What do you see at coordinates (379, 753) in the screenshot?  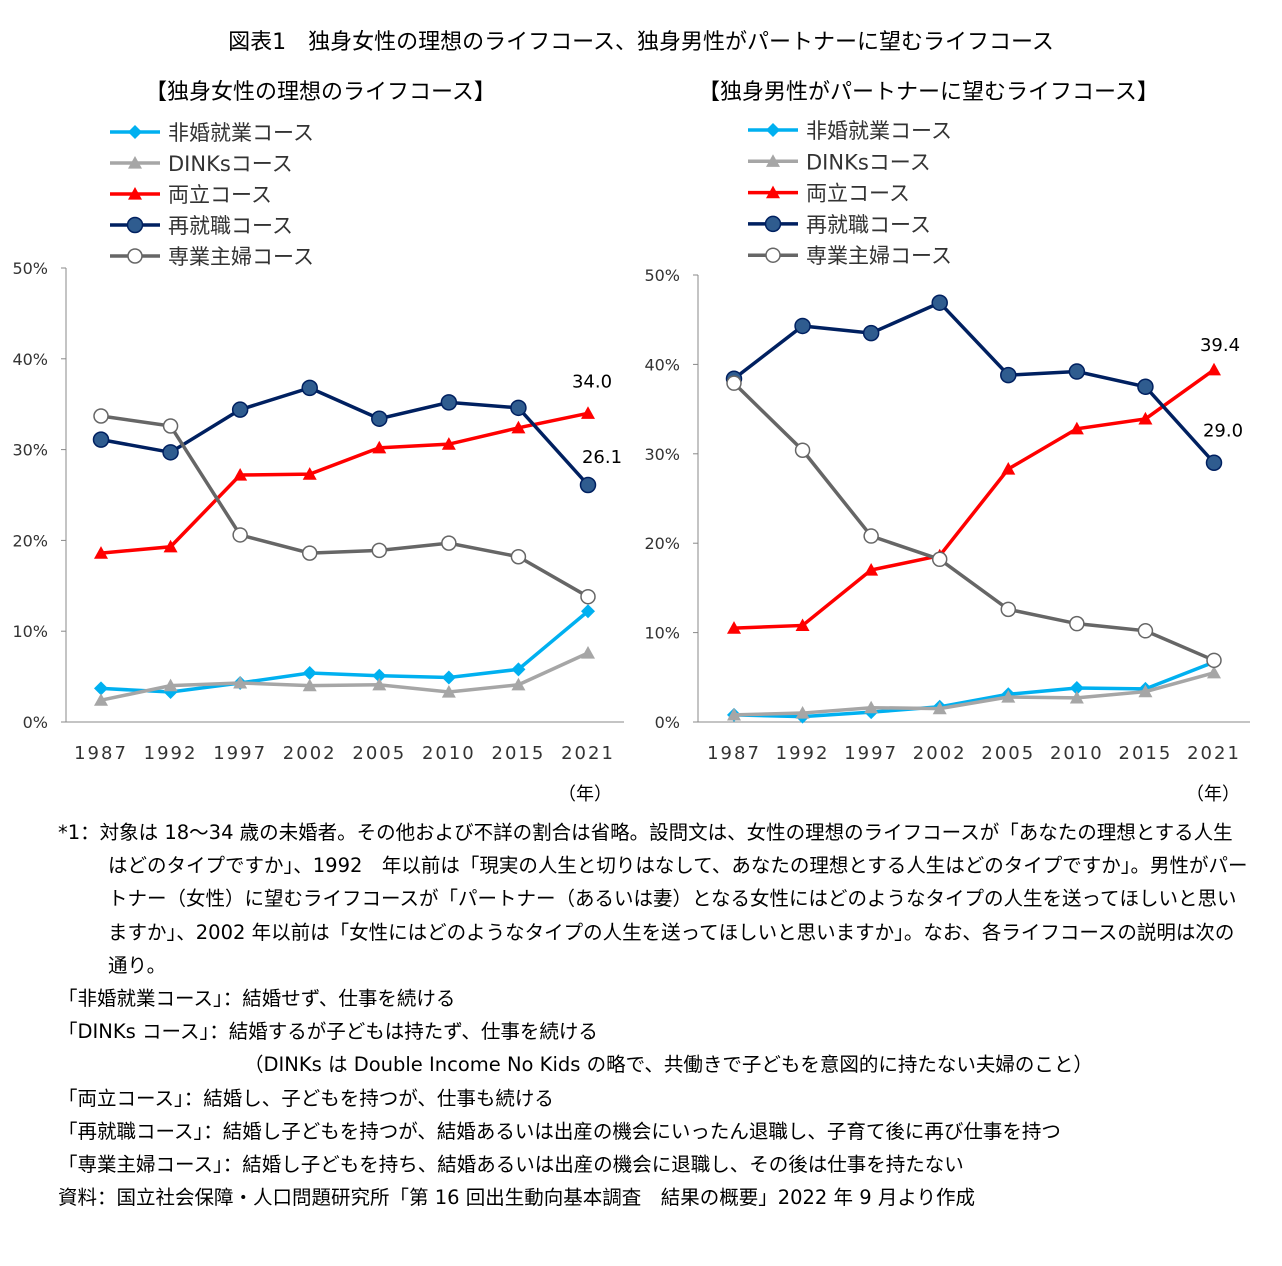 I see `x-tick-label: 2005` at bounding box center [379, 753].